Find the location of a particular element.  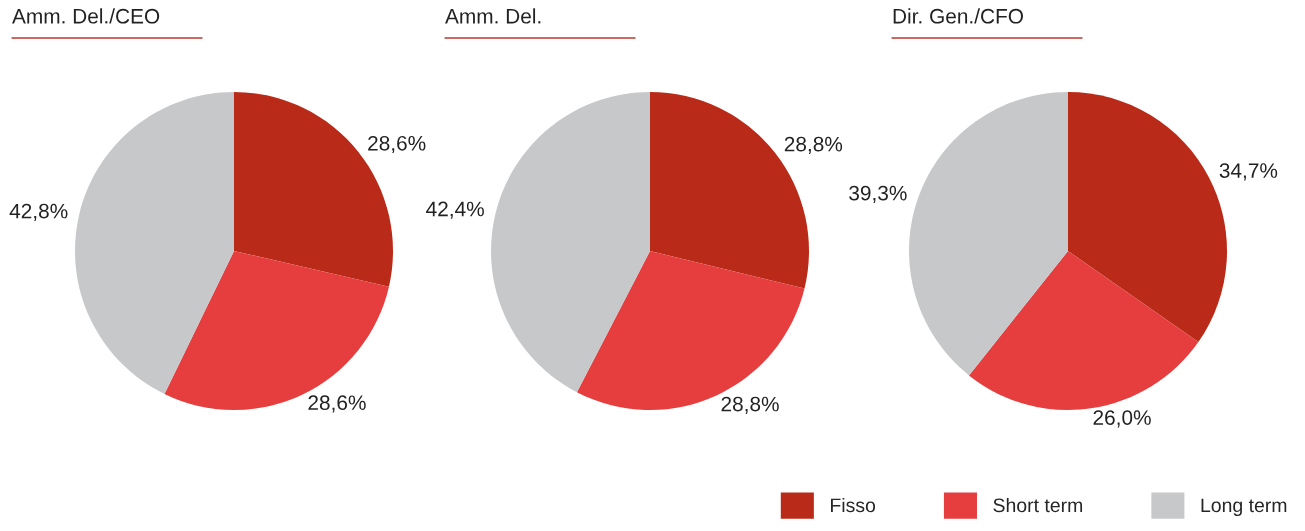

data-label: 42,4% is located at coordinates (455, 210).